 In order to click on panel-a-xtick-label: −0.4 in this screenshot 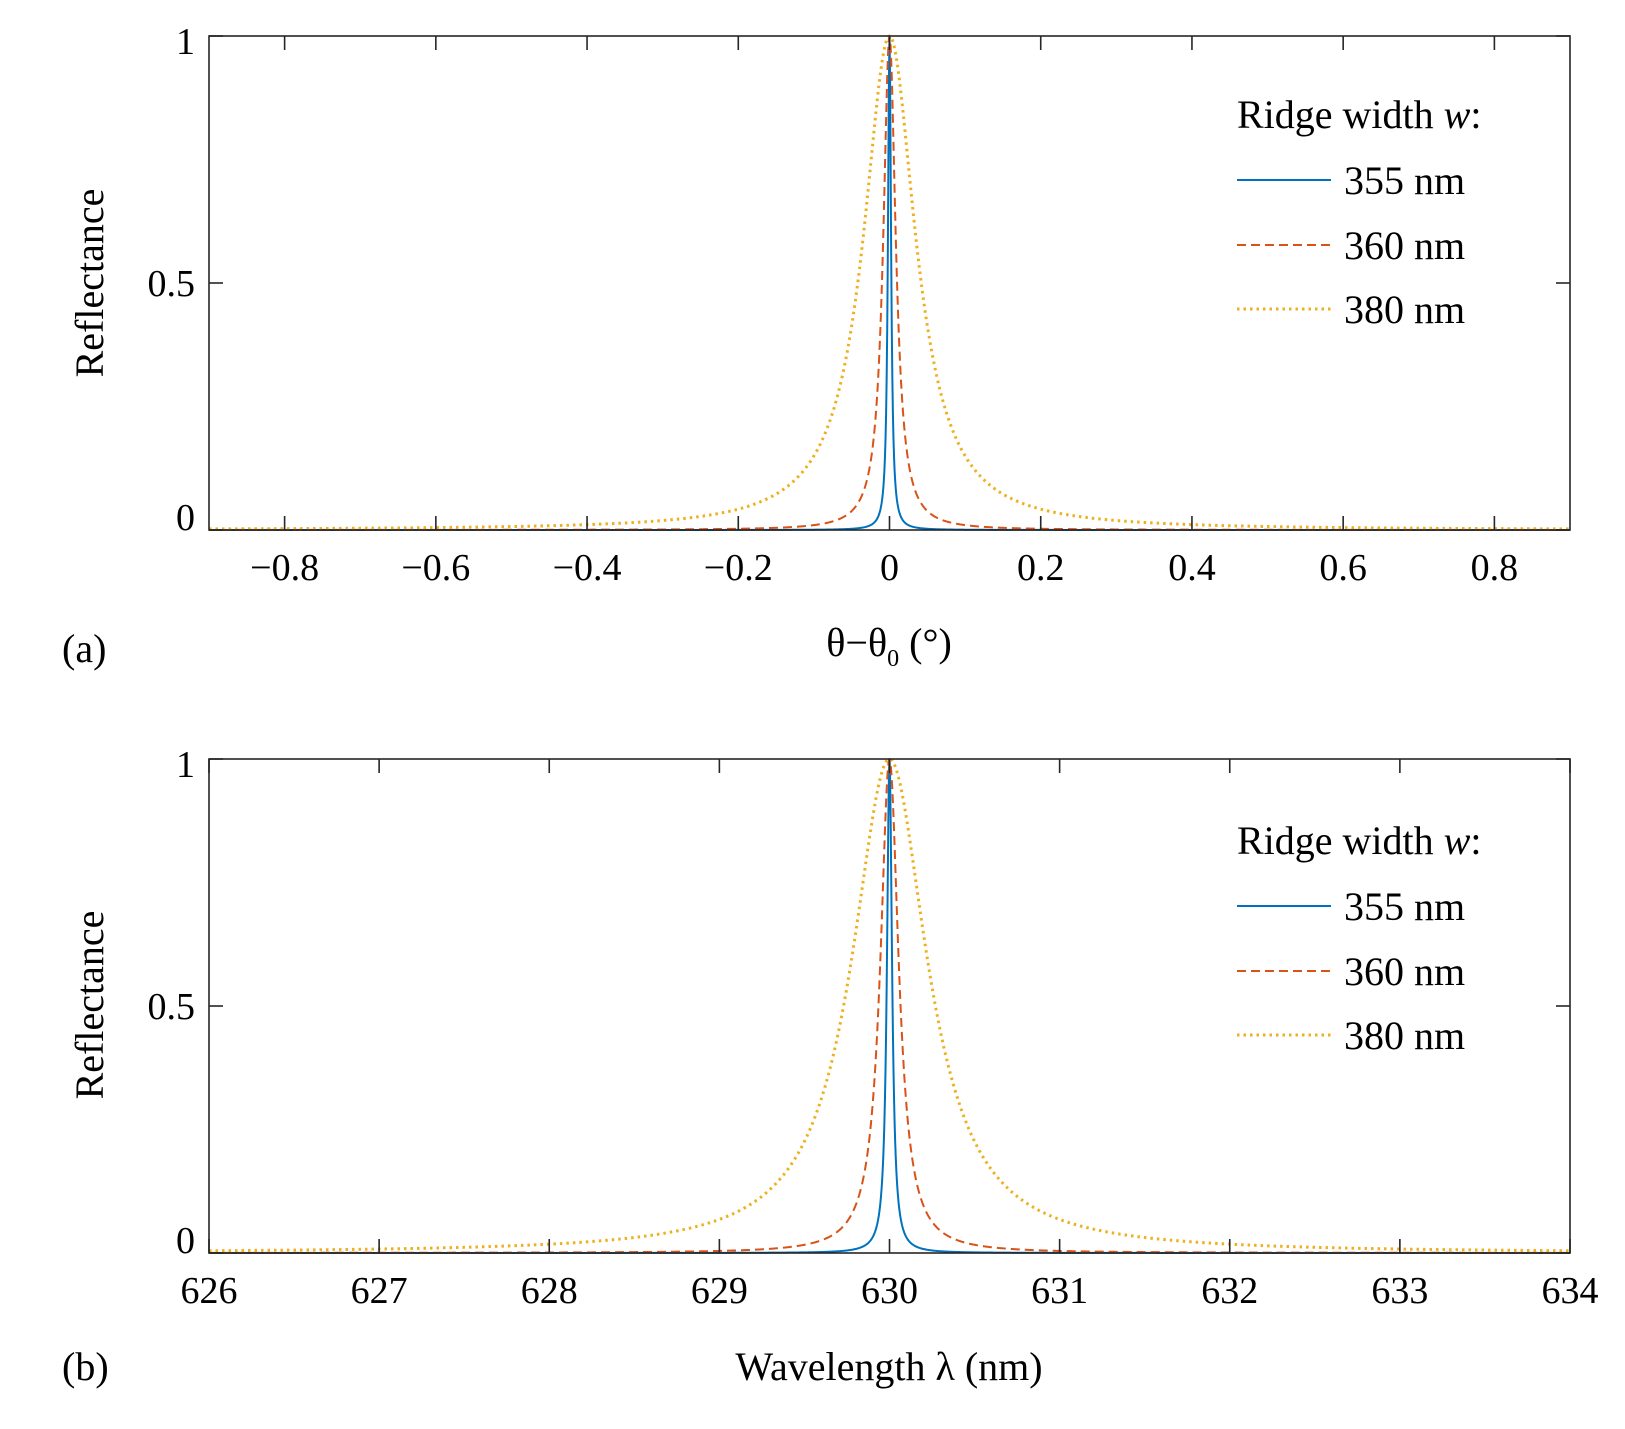, I will do `click(587, 568)`.